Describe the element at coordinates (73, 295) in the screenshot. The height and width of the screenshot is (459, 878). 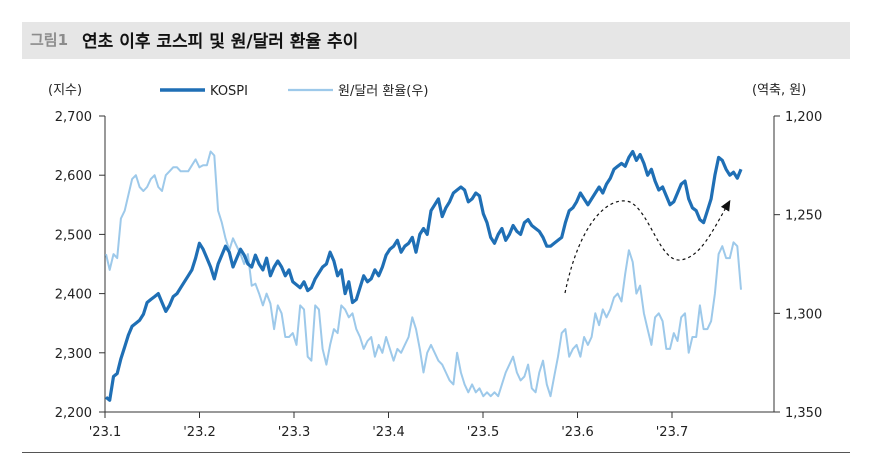
I see `left-tick-label: 2,400` at that location.